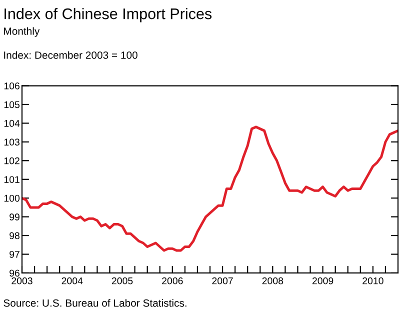  Describe the element at coordinates (108, 15) in the screenshot. I see `chart-title: Index of Chinese Import Prices` at that location.